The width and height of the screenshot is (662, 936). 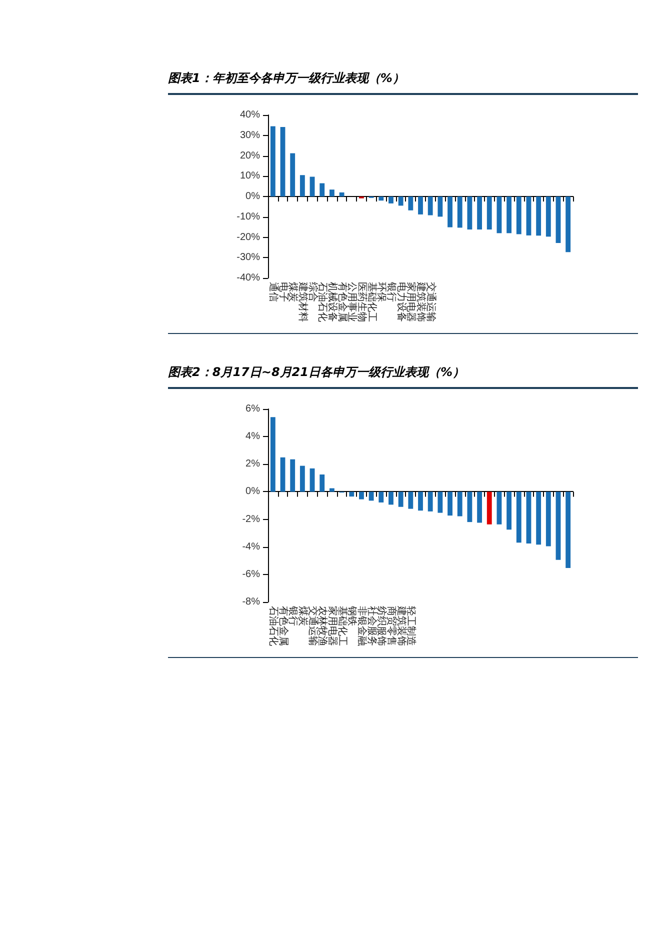 What do you see at coordinates (251, 574) in the screenshot?
I see `y-tick-label: -6%` at bounding box center [251, 574].